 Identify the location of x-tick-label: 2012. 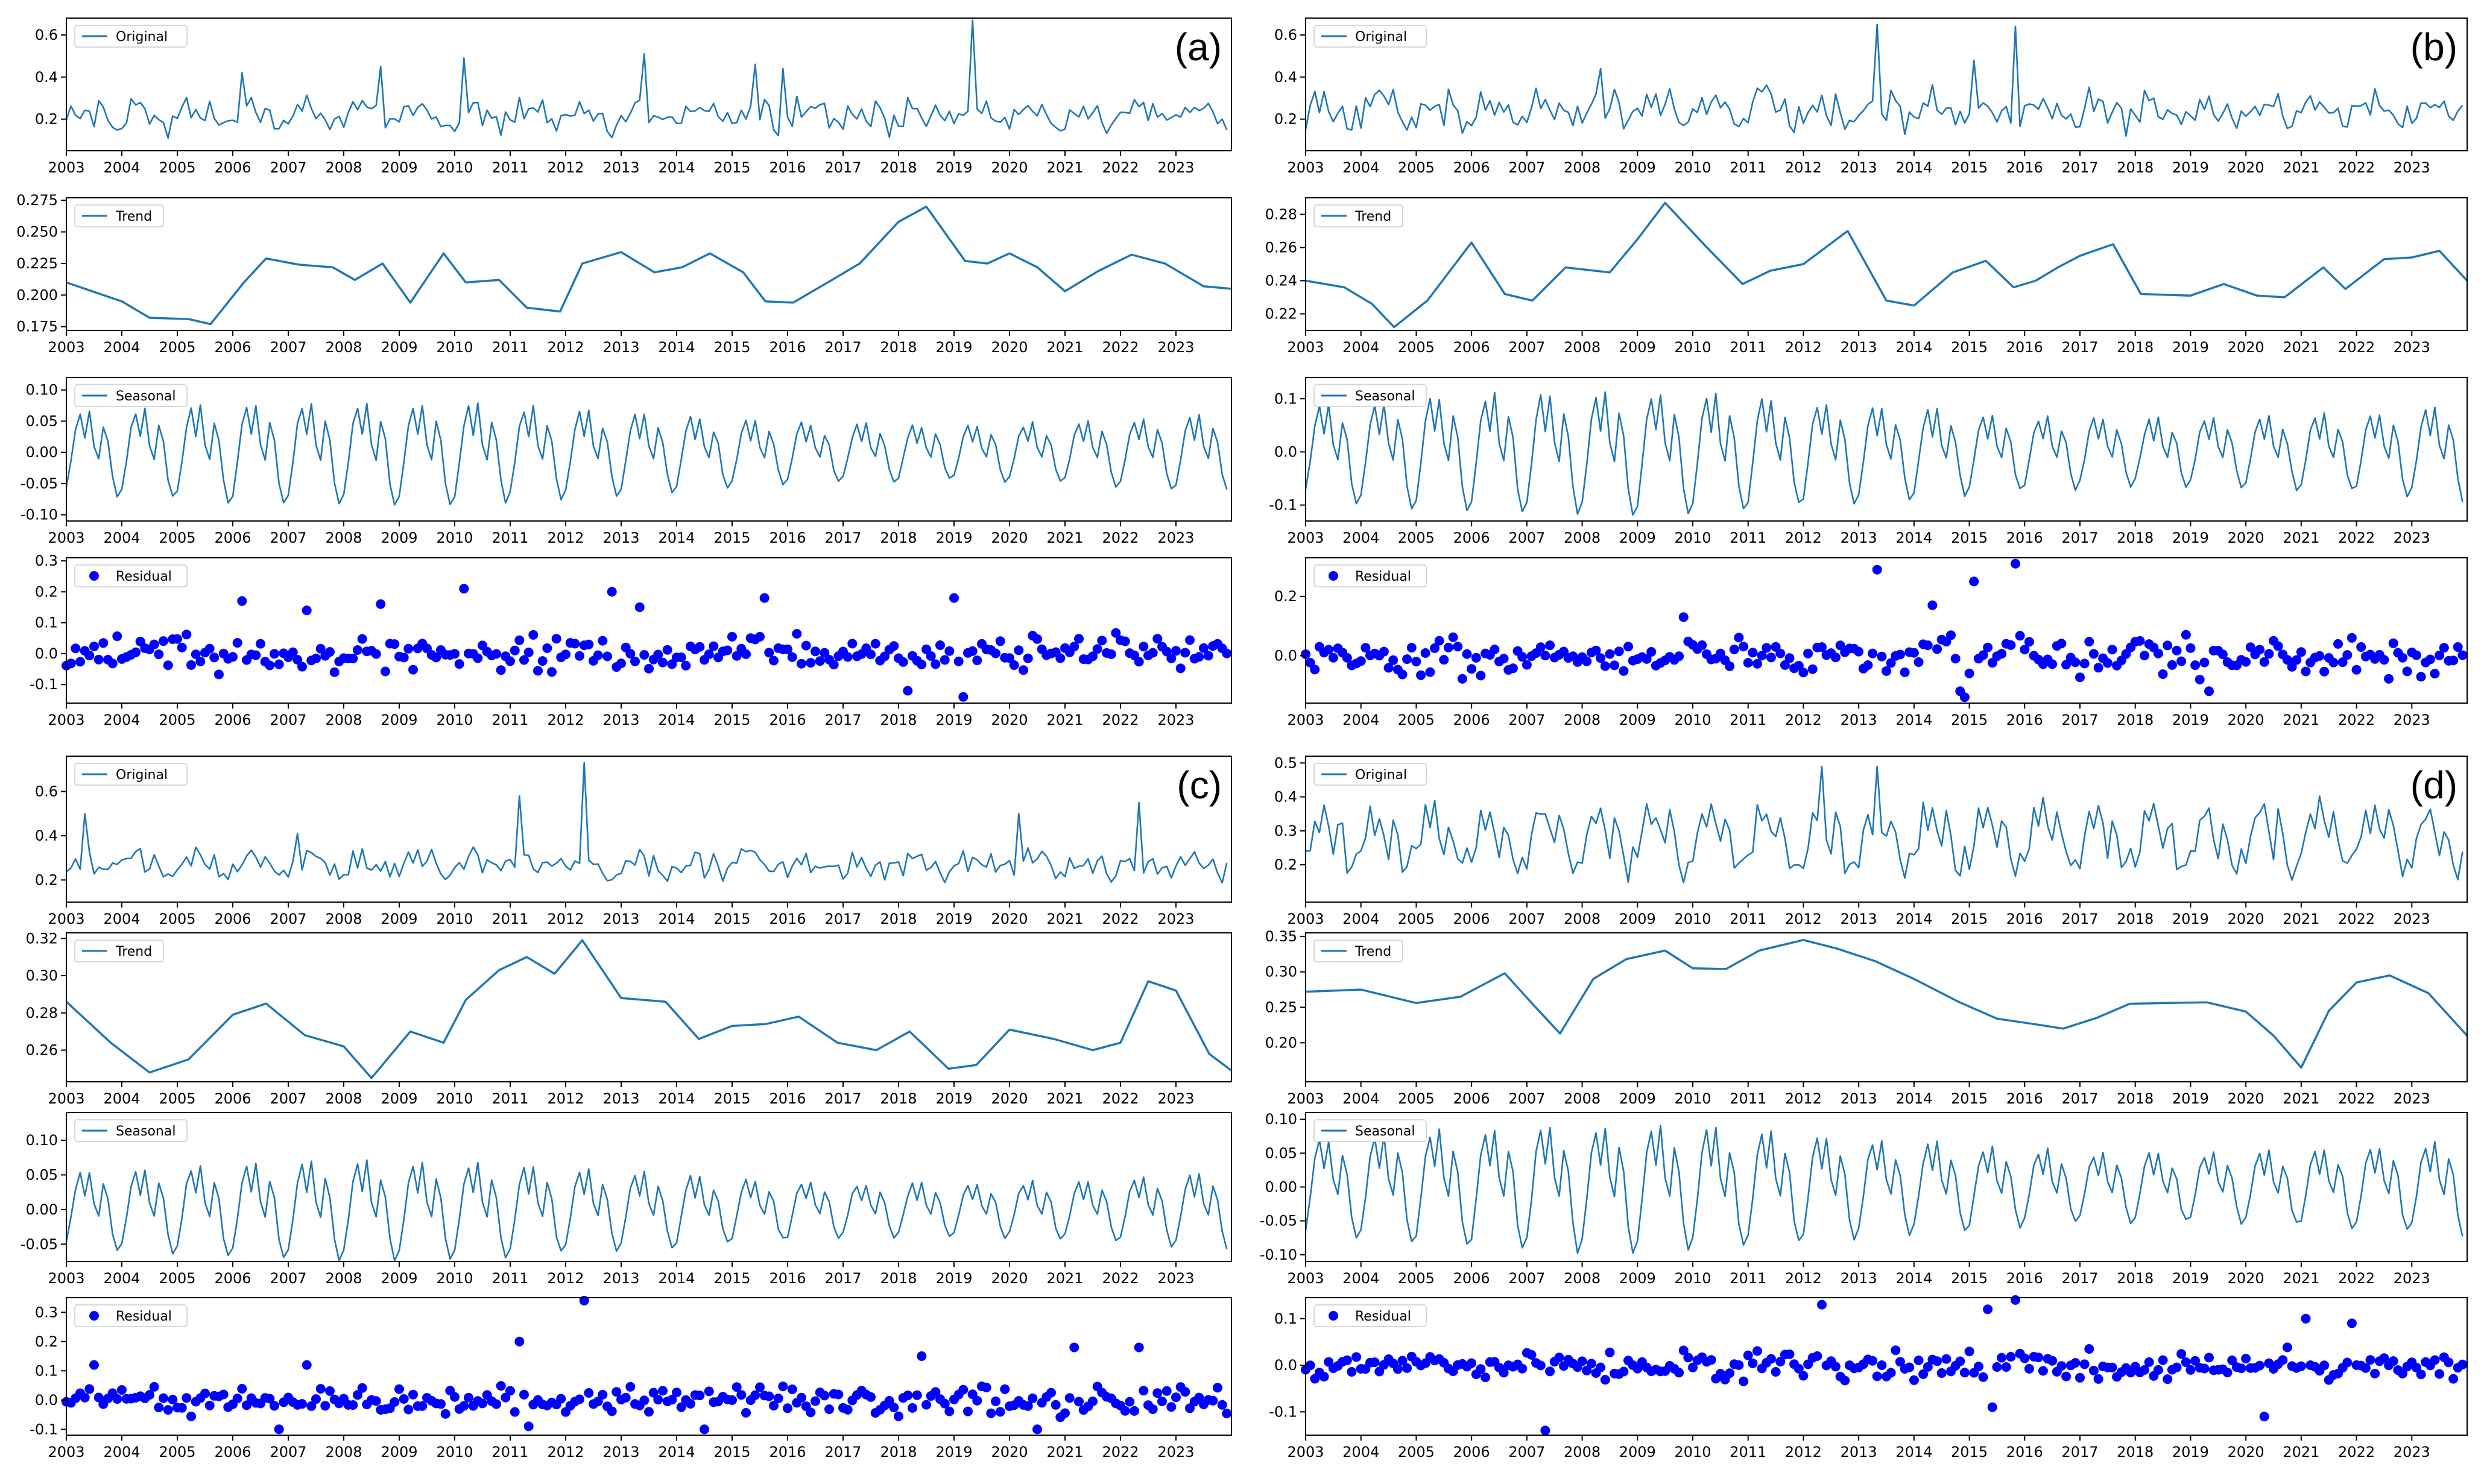
(565, 1098).